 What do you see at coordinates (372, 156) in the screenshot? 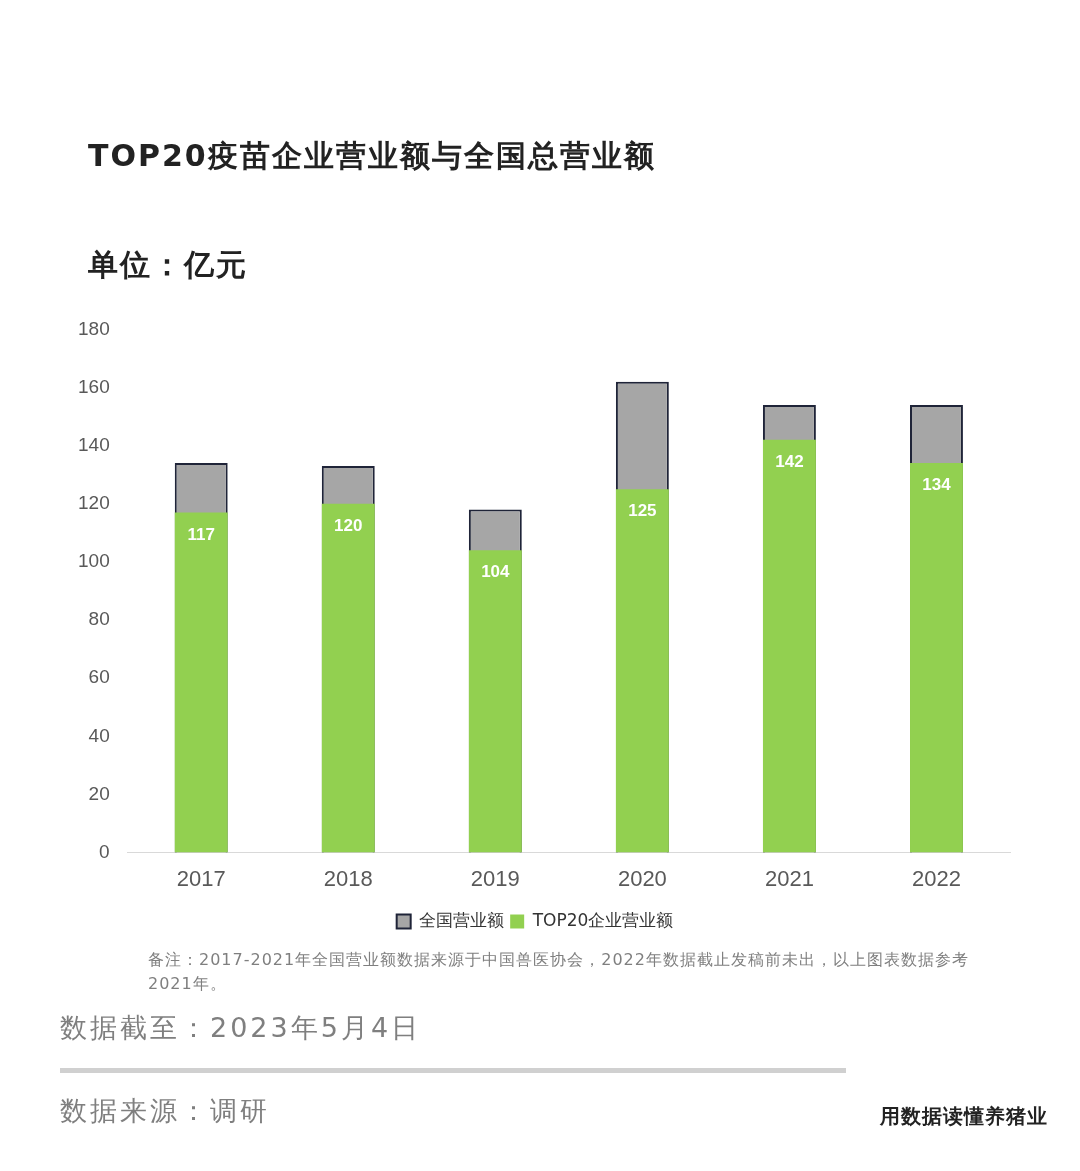
I see `chart-title: TOP20疫苗企业营业额与全国总营业额` at bounding box center [372, 156].